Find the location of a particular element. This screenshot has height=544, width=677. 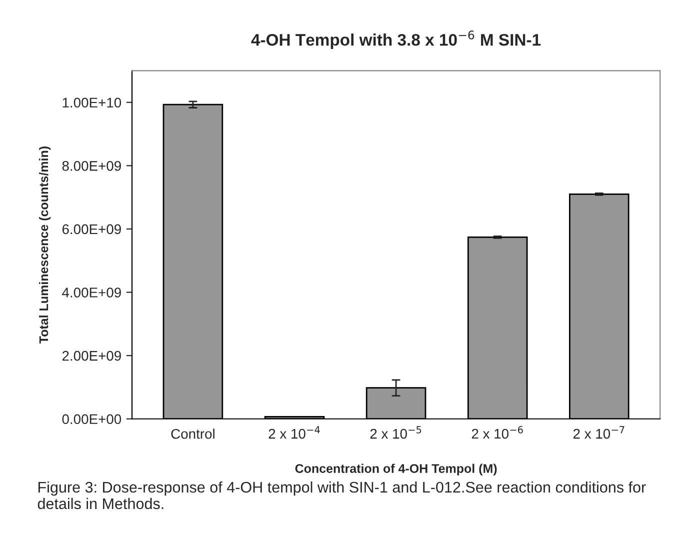

y-tick-label: 2.00E+09 is located at coordinates (91, 355).